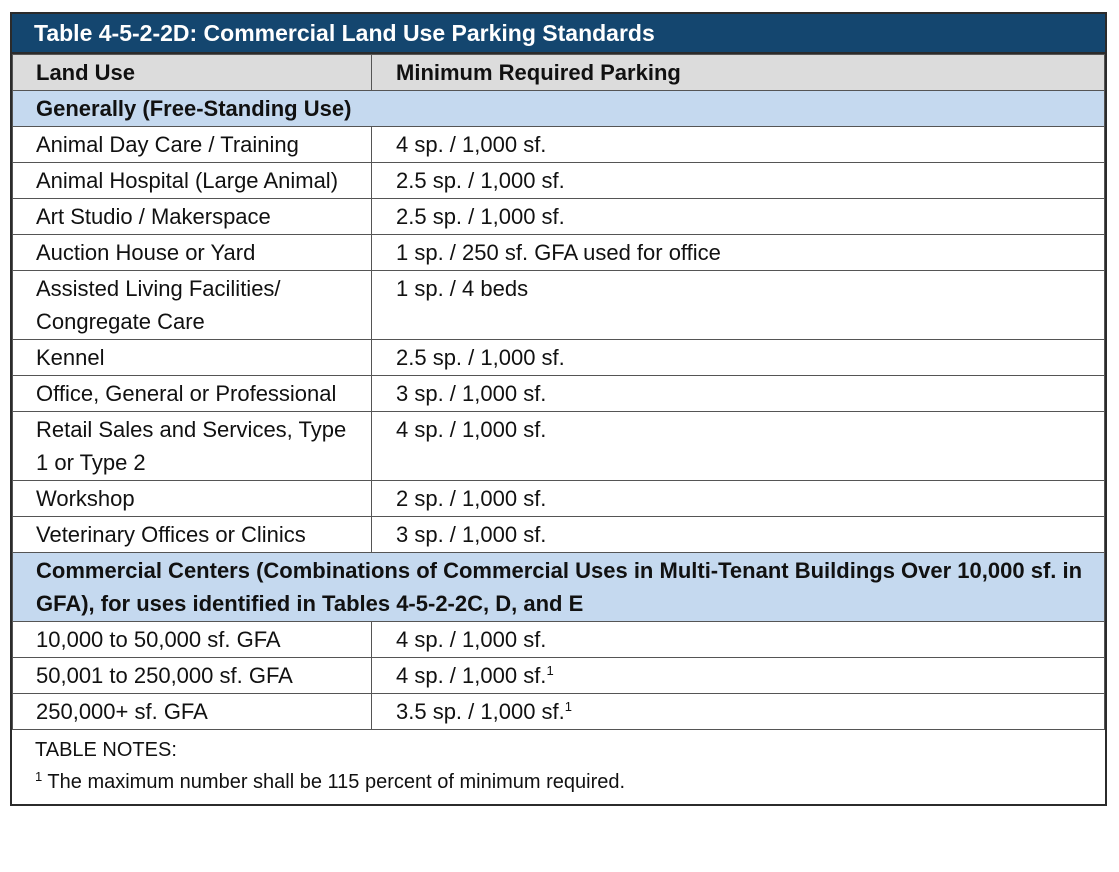  Describe the element at coordinates (738, 498) in the screenshot. I see `parking-cell: 2 sp. / 1,000 sf.` at that location.